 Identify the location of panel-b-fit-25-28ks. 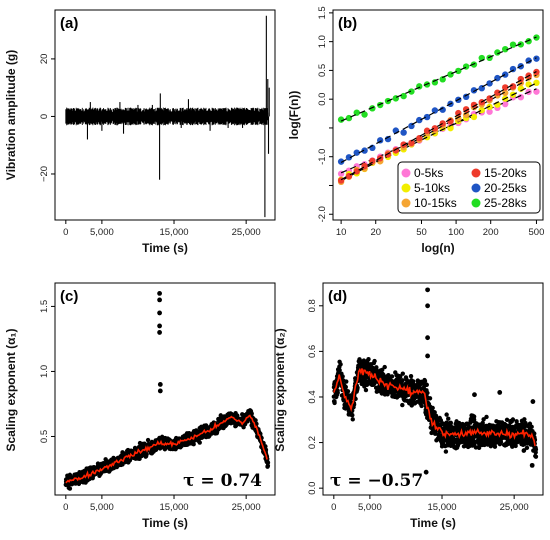
(438, 79).